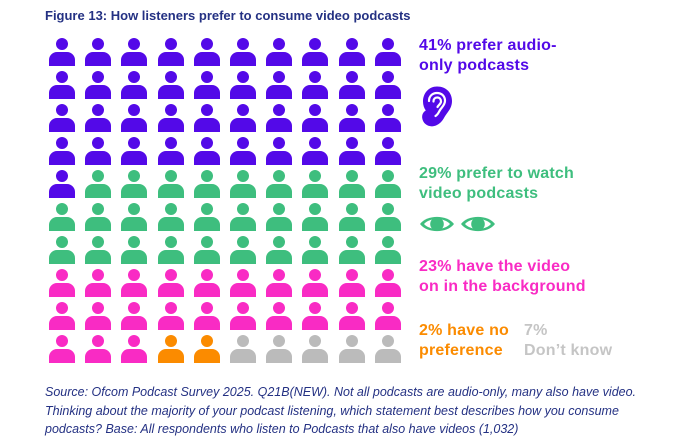 The height and width of the screenshot is (441, 700). Describe the element at coordinates (568, 341) in the screenshot. I see `label-dont-know: 7% Don’t know` at that location.